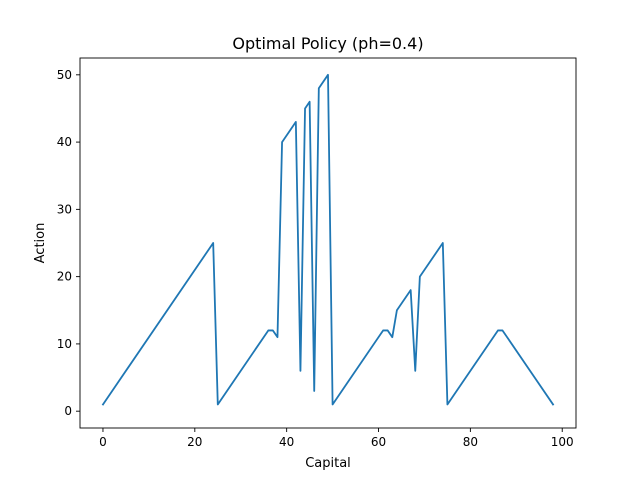  I want to click on y-tick-label: 50, so click(64, 75).